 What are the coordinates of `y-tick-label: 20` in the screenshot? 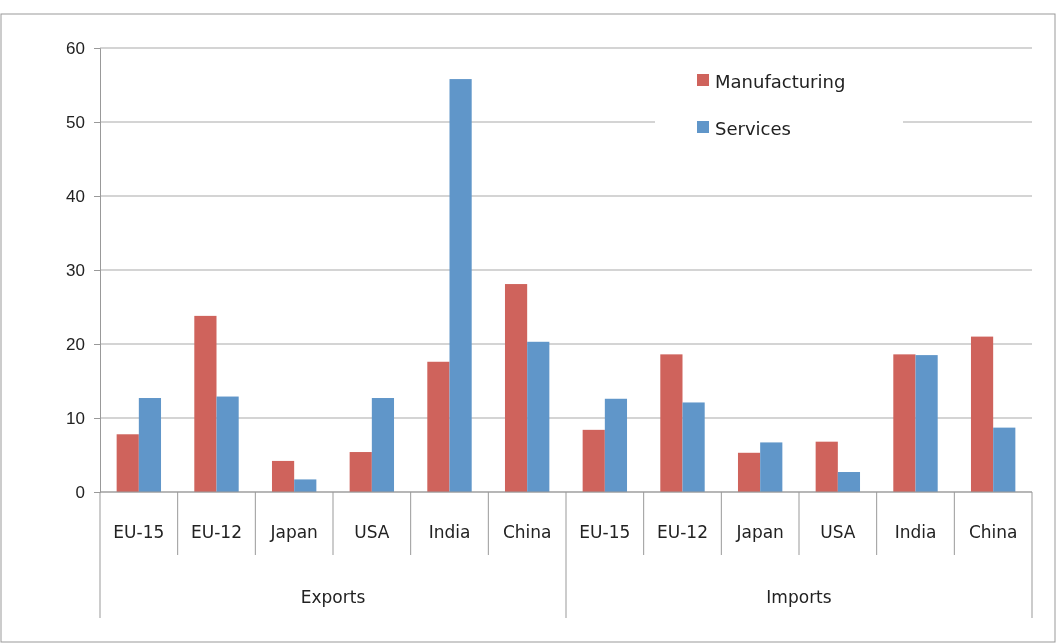 It's located at (75, 344).